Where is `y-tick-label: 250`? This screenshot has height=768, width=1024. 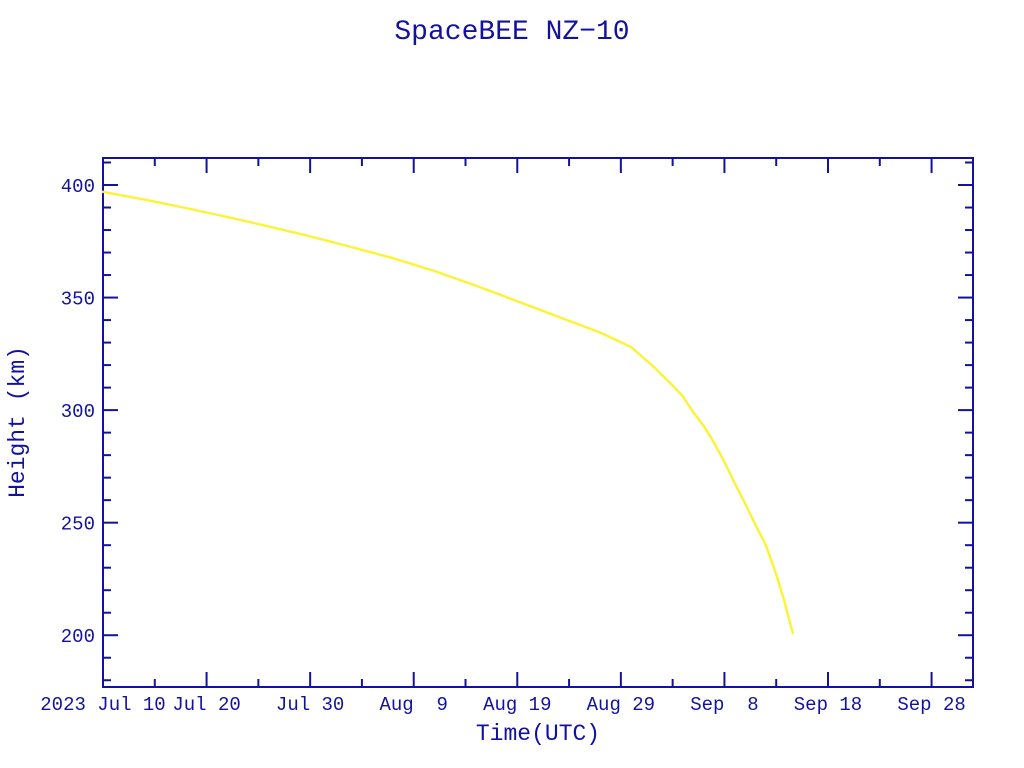 y-tick-label: 250 is located at coordinates (78, 525).